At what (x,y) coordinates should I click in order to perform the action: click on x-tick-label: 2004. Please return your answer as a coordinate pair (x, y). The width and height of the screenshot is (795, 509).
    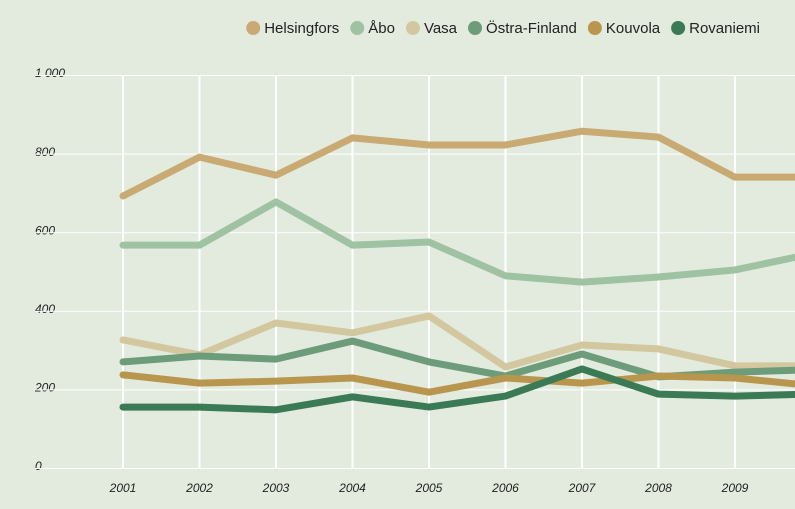
    Looking at the image, I should click on (352, 488).